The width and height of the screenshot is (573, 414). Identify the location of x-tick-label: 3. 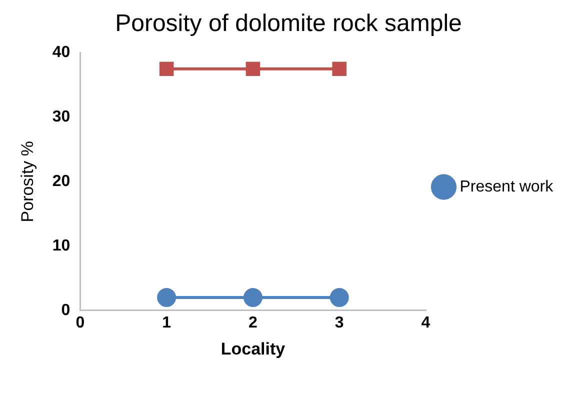
(339, 323).